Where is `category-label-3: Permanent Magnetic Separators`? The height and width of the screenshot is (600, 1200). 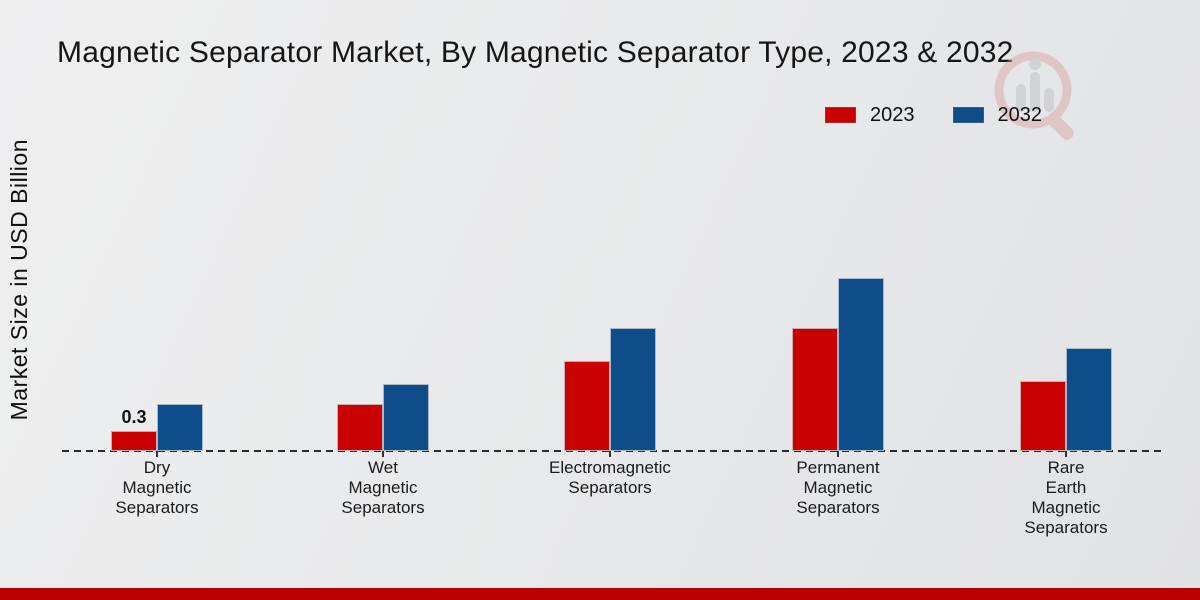 category-label-3: Permanent Magnetic Separators is located at coordinates (838, 487).